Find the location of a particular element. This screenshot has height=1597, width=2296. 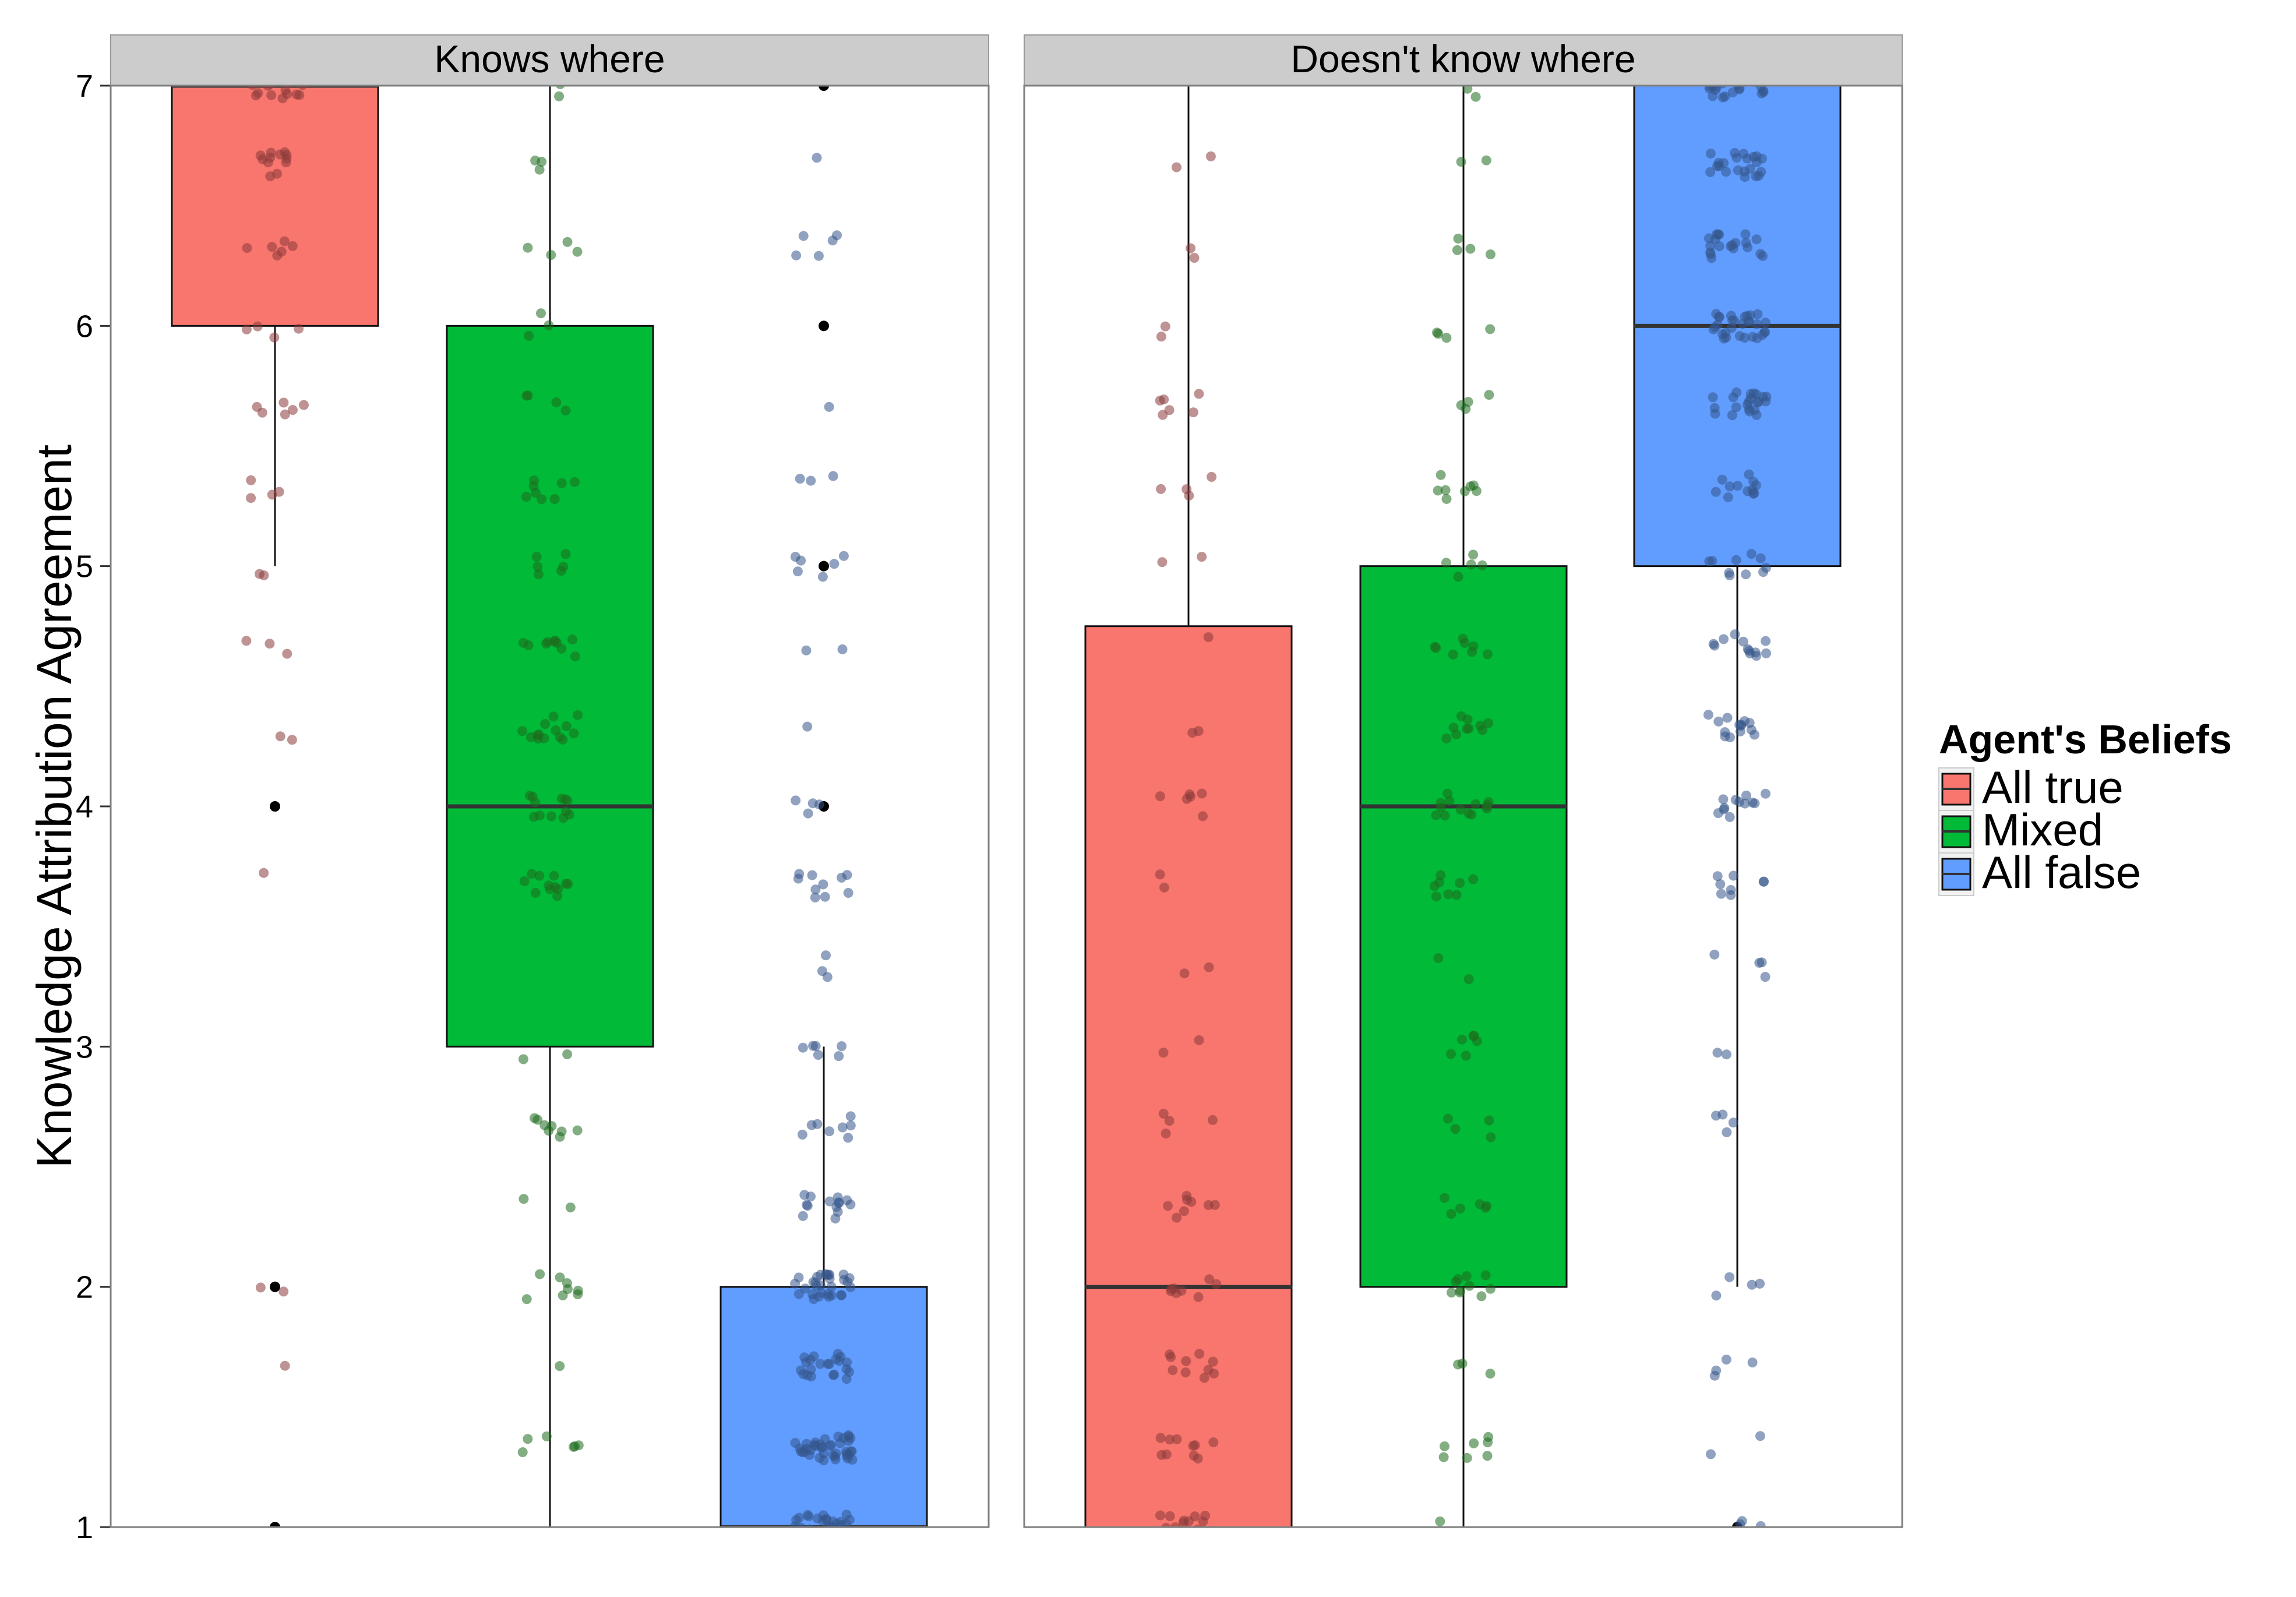

legend-item: Mixed is located at coordinates (2020, 829).